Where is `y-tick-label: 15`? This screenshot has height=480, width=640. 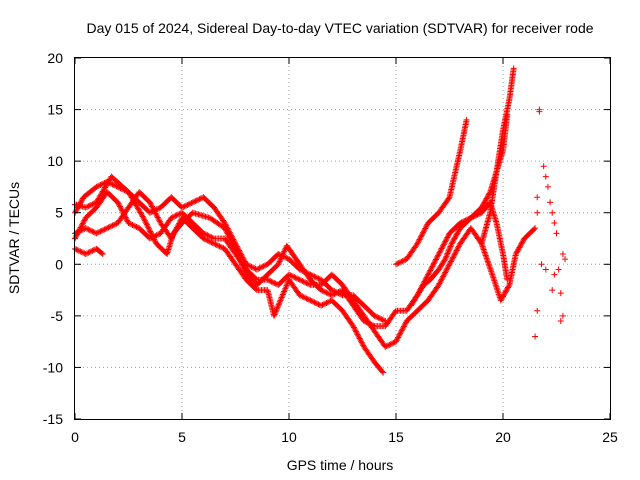
y-tick-label: 15 is located at coordinates (55, 110).